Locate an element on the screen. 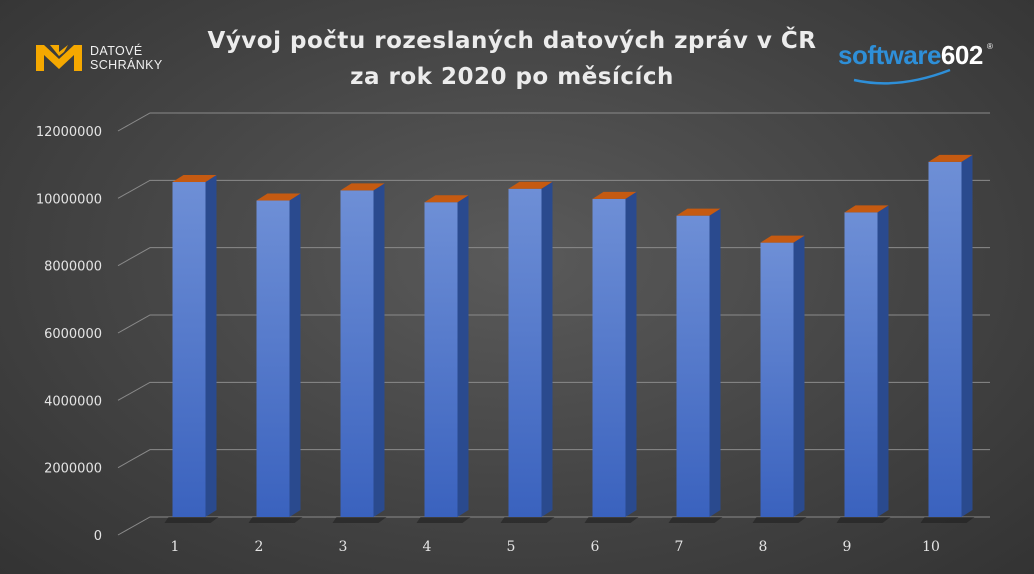 This screenshot has height=574, width=1034. datove-schranky-icon is located at coordinates (59, 58).